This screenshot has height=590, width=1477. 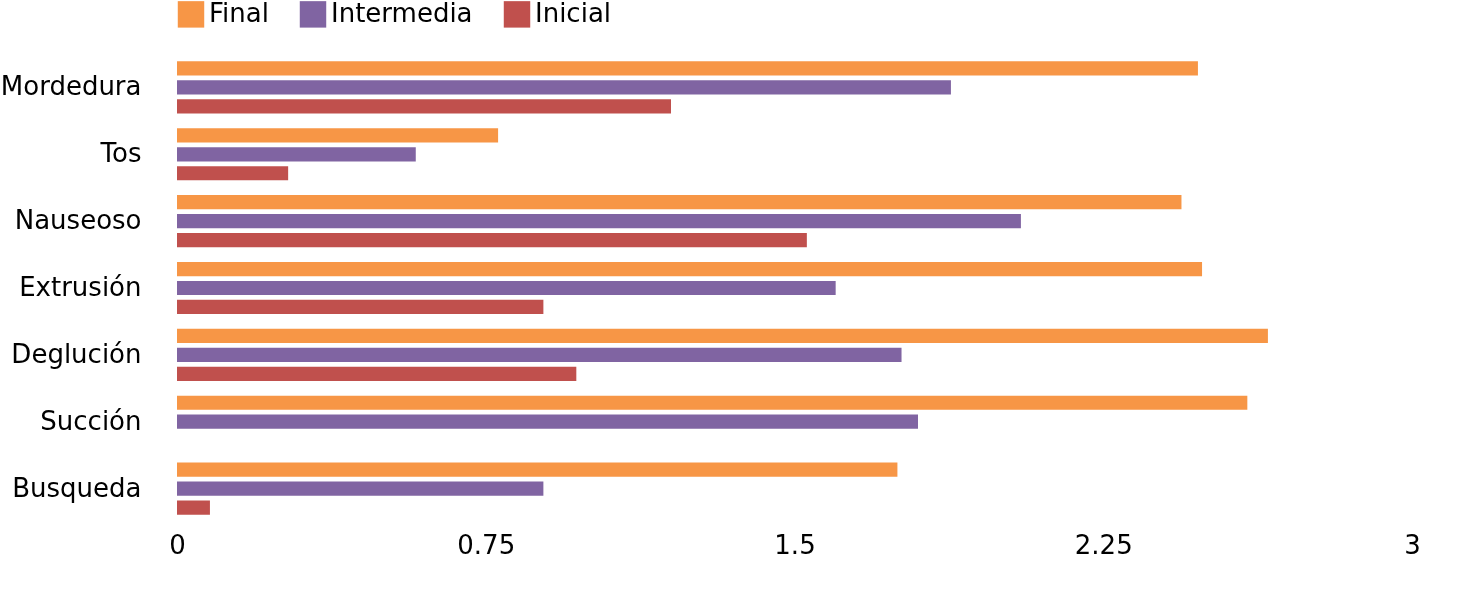 I want to click on legend-label: Intermedia, so click(x=402, y=14).